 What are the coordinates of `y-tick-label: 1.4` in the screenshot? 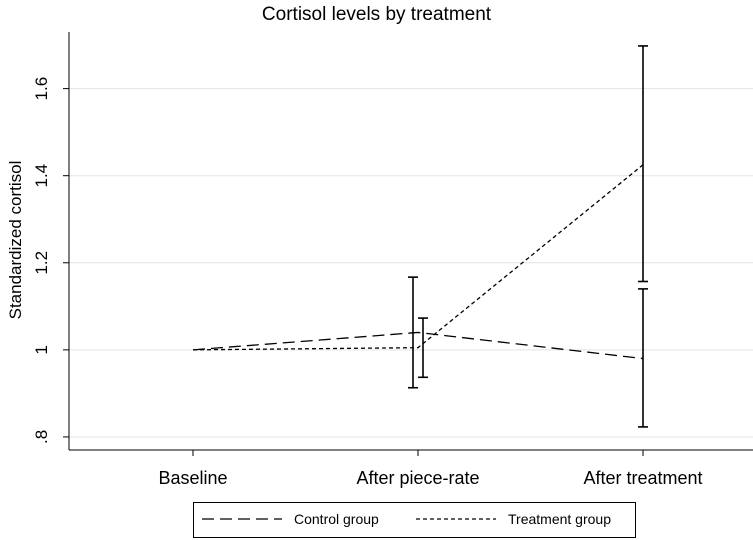 It's located at (41, 176).